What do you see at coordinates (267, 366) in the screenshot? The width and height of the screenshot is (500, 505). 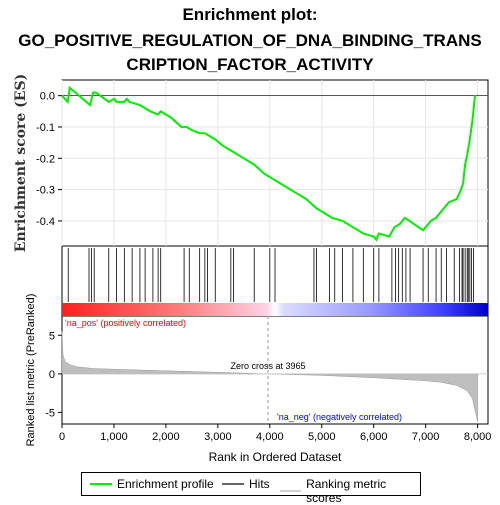 I see `zero-cross-label: Zero cross at 3965` at bounding box center [267, 366].